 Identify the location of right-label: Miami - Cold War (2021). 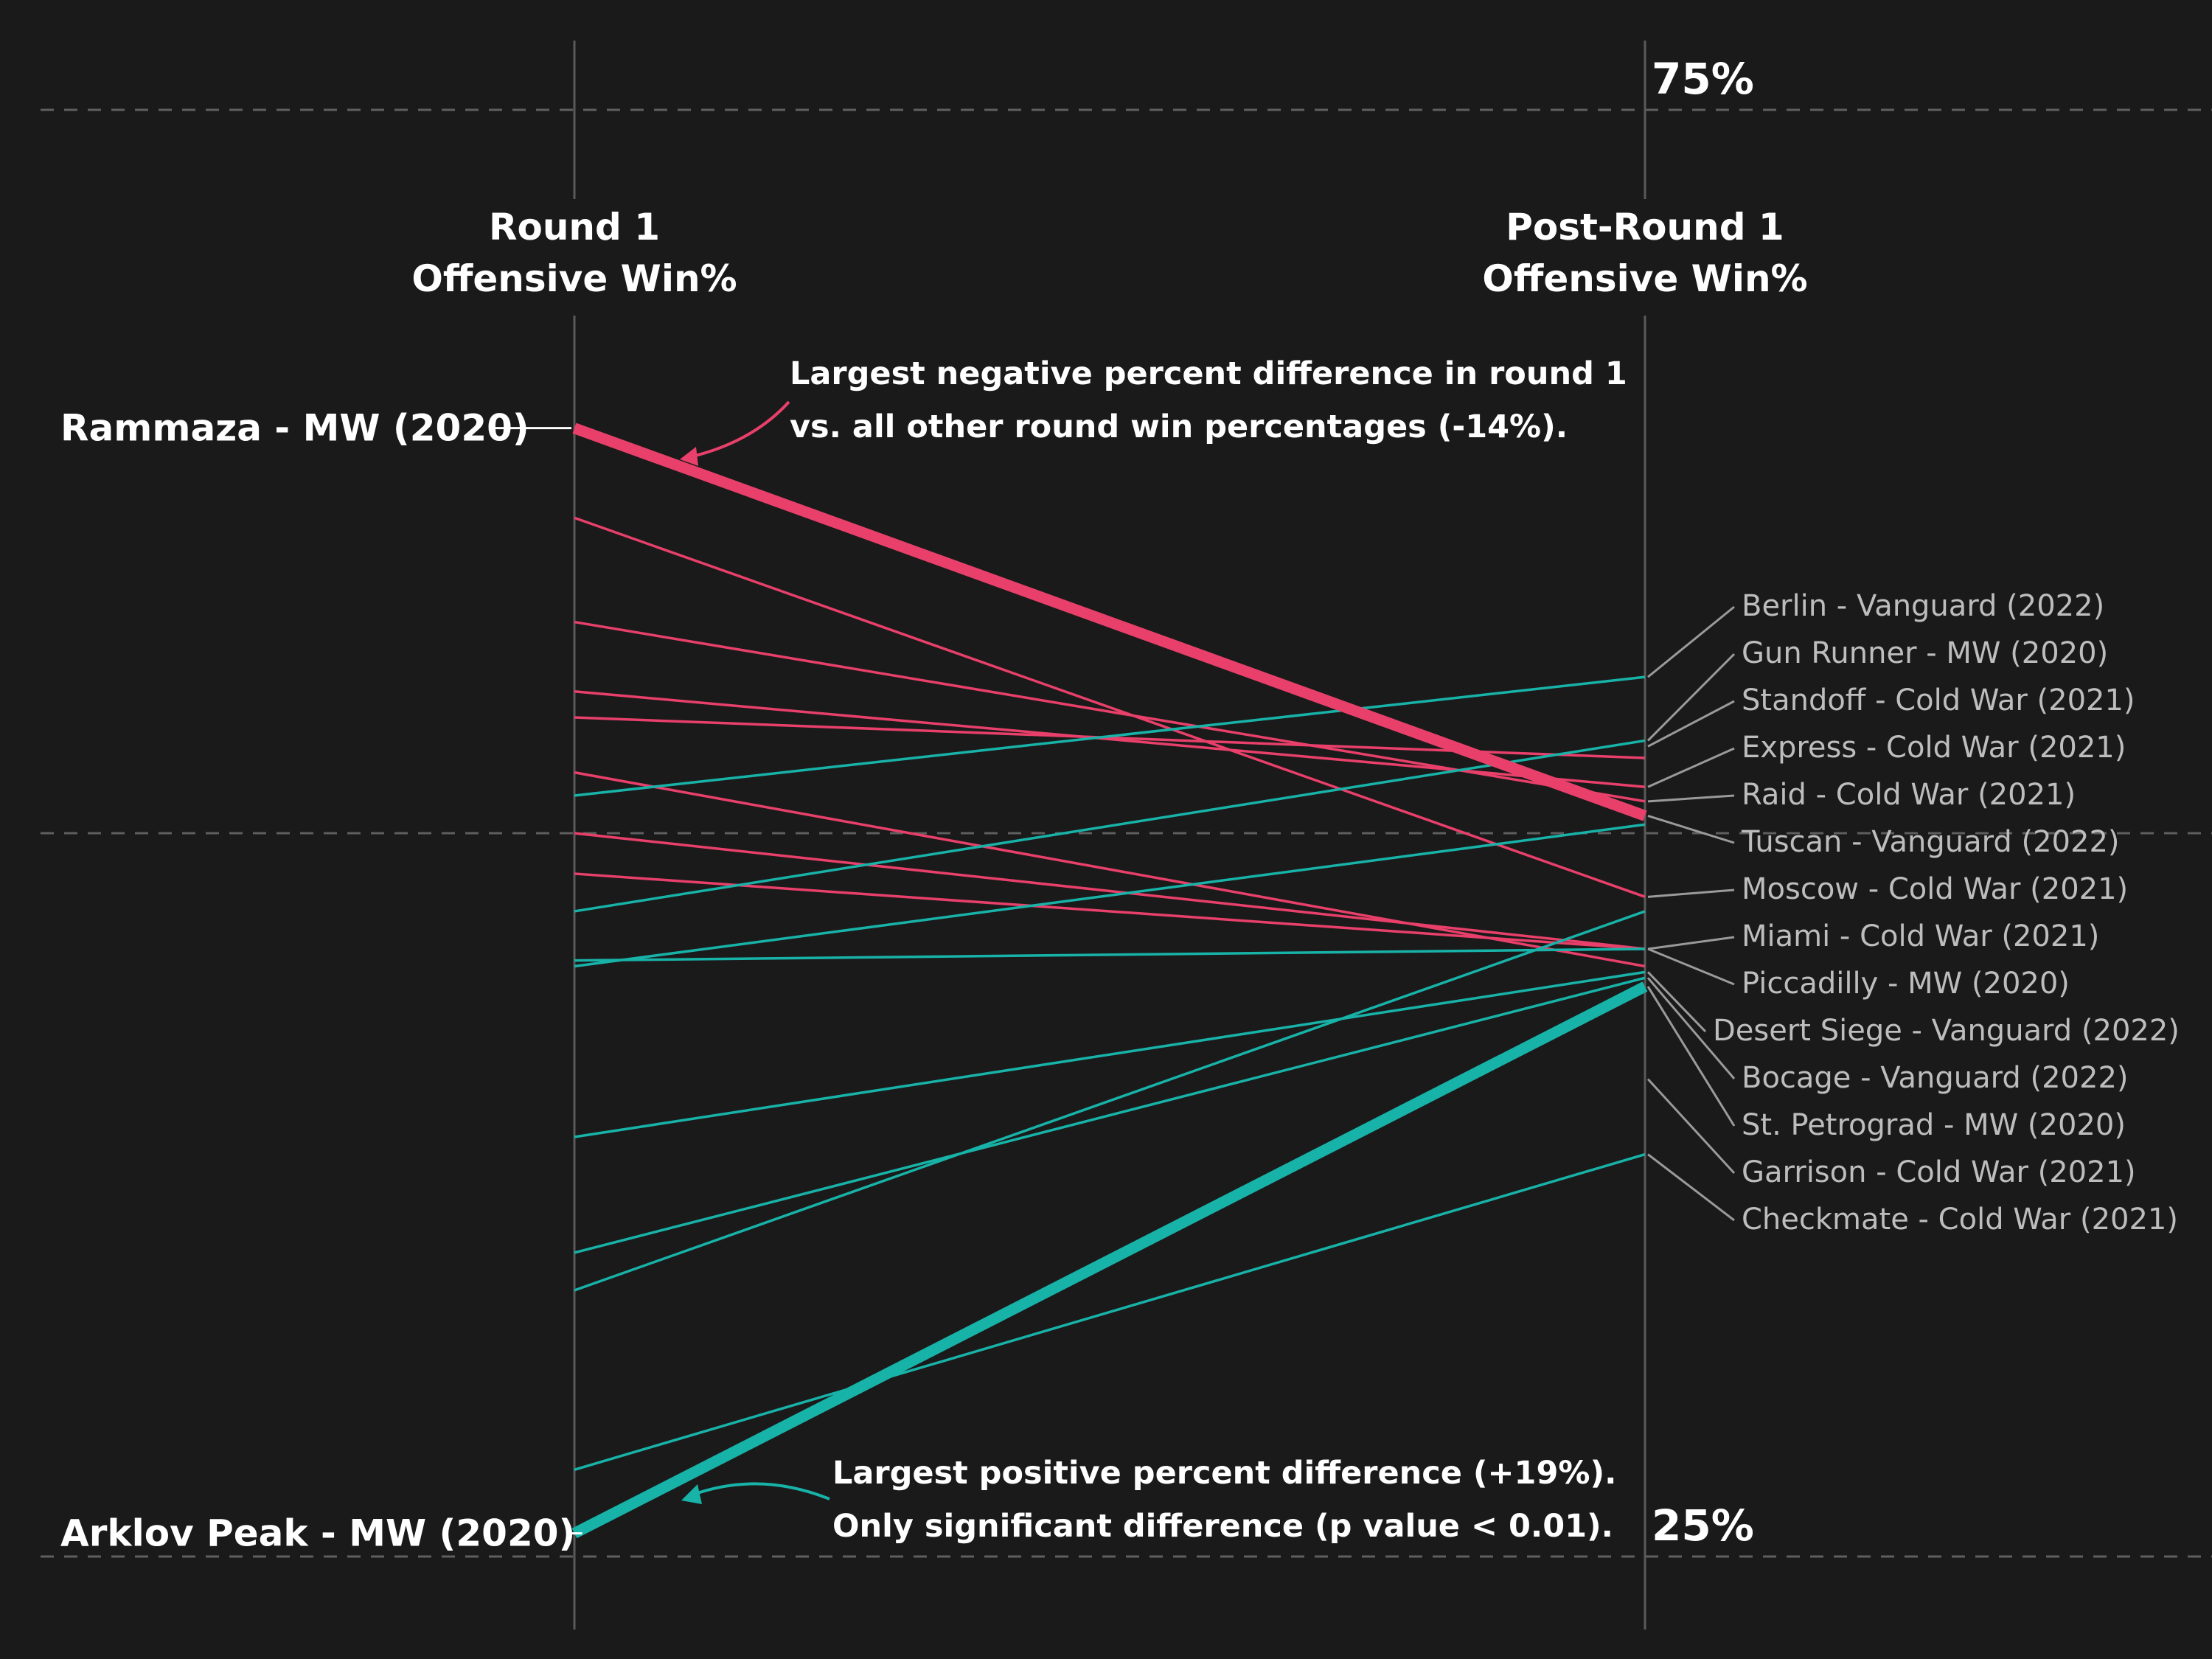
(1920, 936).